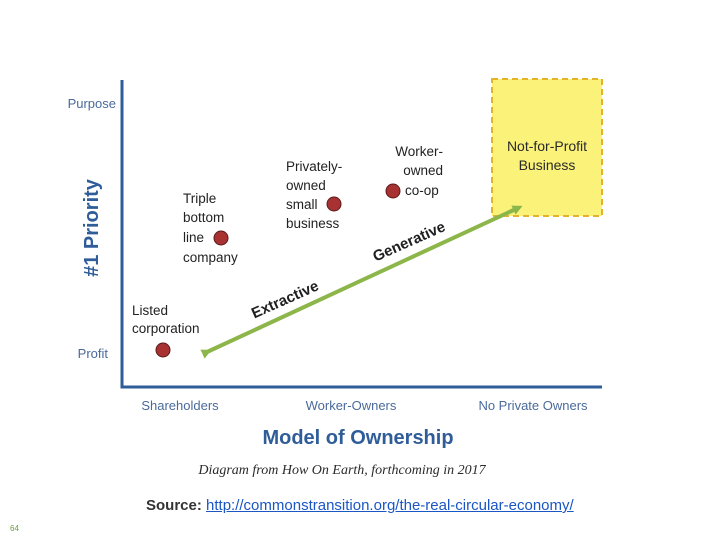 The width and height of the screenshot is (720, 540). What do you see at coordinates (533, 405) in the screenshot?
I see `x-tick-no-private-owners: No Private Owners` at bounding box center [533, 405].